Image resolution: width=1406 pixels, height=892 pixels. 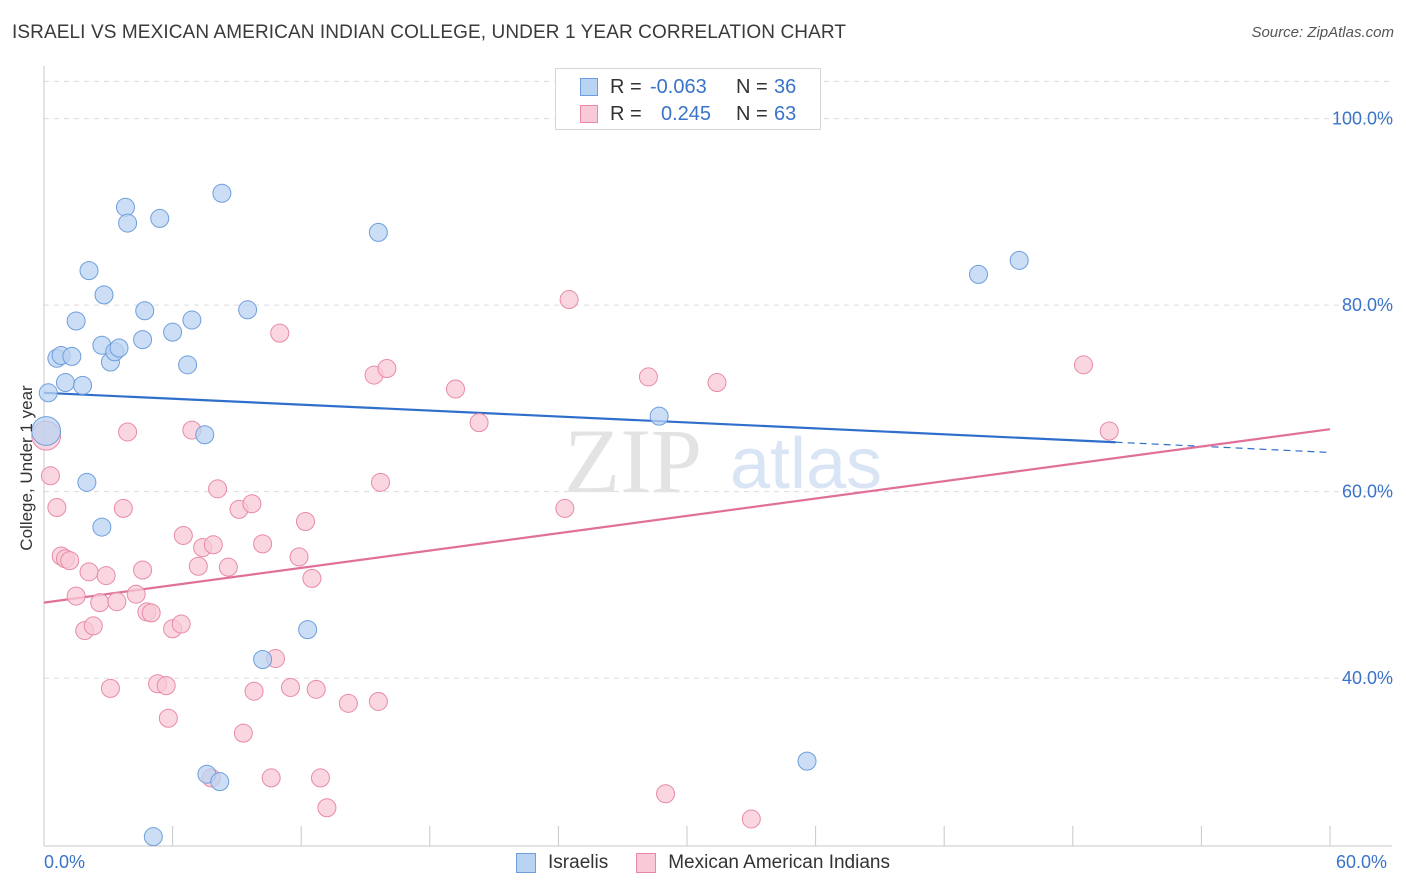 What do you see at coordinates (1362, 119) in the screenshot?
I see `y-tick-label: 100.0%` at bounding box center [1362, 119].